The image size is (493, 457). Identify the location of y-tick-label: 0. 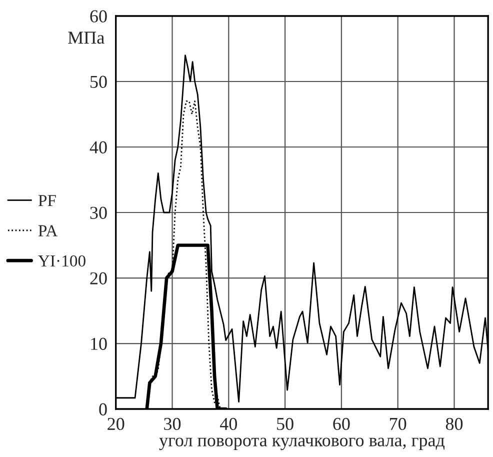
(103, 409).